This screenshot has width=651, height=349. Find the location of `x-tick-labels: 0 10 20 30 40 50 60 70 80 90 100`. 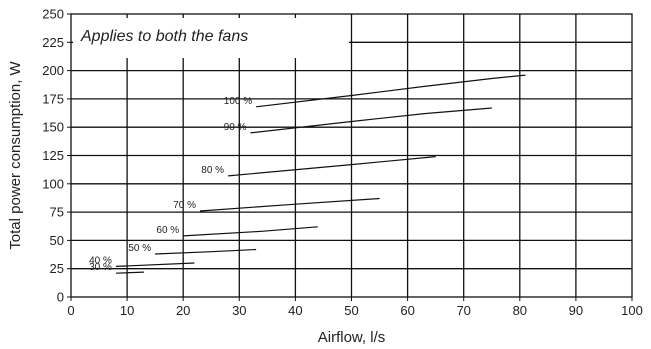

x-tick-labels: 0 10 20 30 40 50 60 70 80 90 100 is located at coordinates (354, 310).